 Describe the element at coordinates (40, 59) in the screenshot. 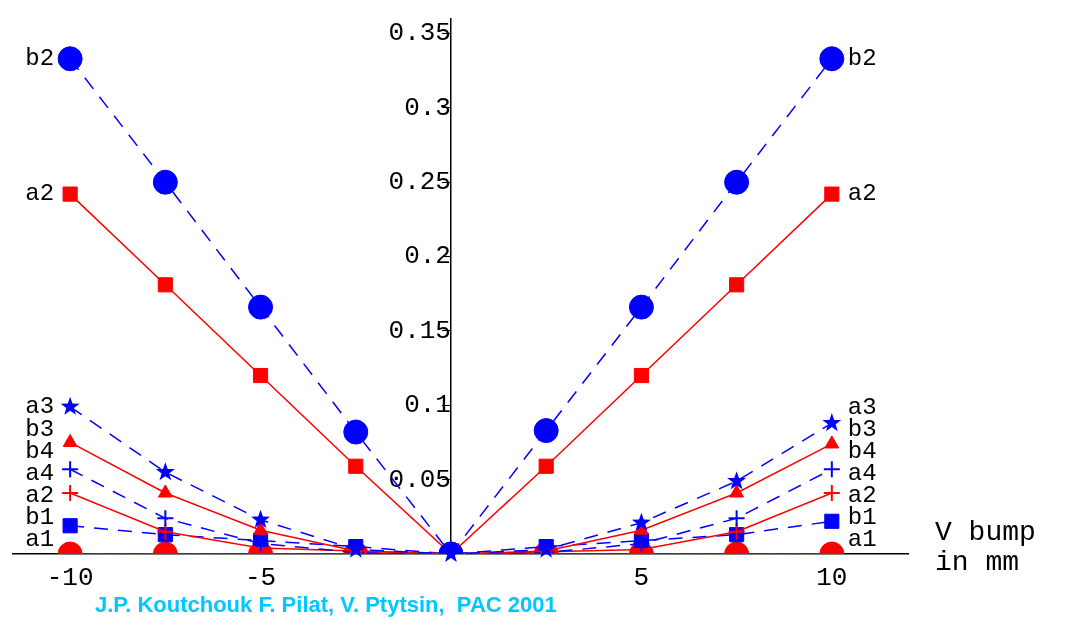

I see `text: b2` at that location.